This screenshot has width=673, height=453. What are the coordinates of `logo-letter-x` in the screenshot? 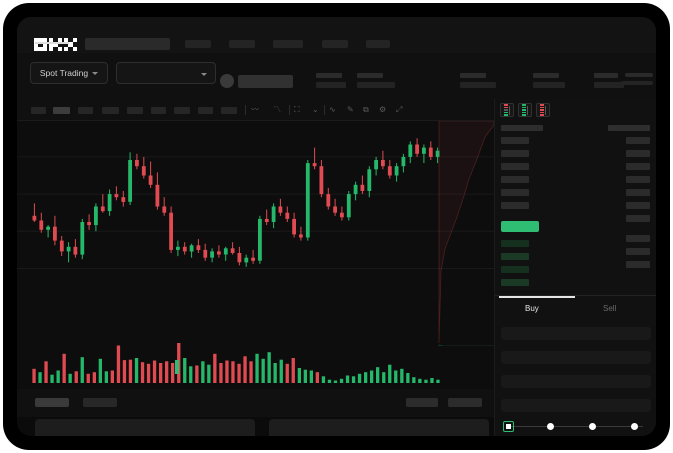 It's located at (70, 44).